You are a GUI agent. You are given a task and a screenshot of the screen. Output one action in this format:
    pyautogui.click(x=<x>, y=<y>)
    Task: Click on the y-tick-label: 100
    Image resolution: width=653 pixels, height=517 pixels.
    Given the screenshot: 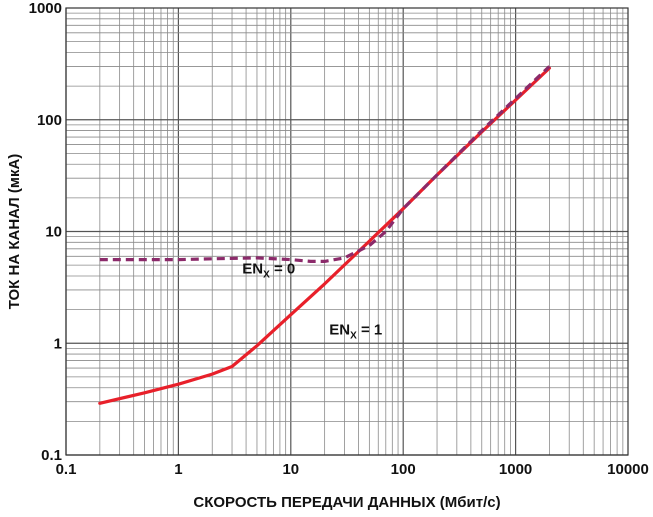 What is the action you would take?
    pyautogui.click(x=49, y=120)
    